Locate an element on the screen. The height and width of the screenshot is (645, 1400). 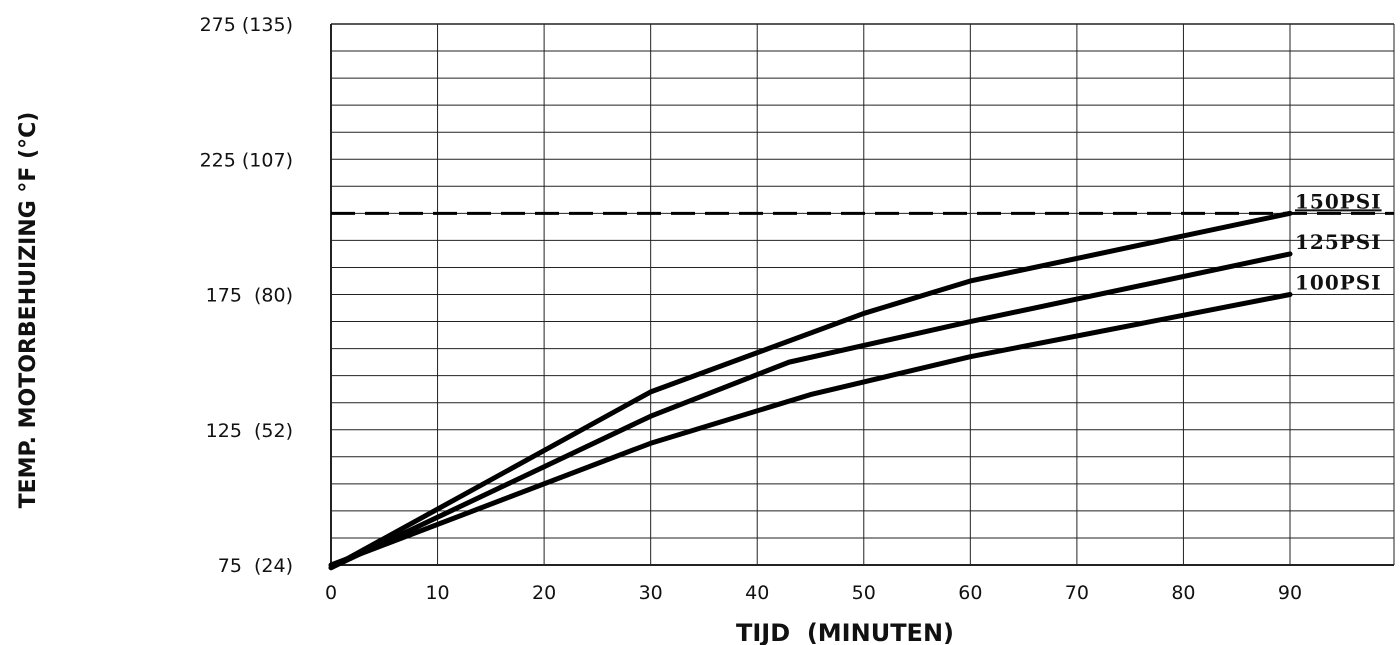
x-tick-label: 20 is located at coordinates (544, 593).